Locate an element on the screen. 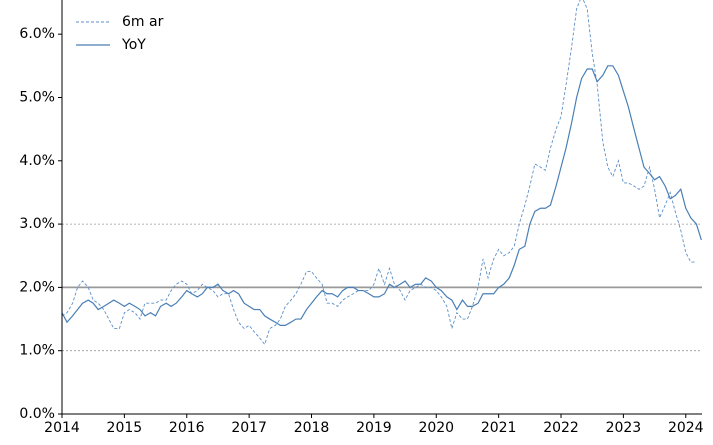 The height and width of the screenshot is (445, 713). x-tick-label: 2014 is located at coordinates (62, 428).